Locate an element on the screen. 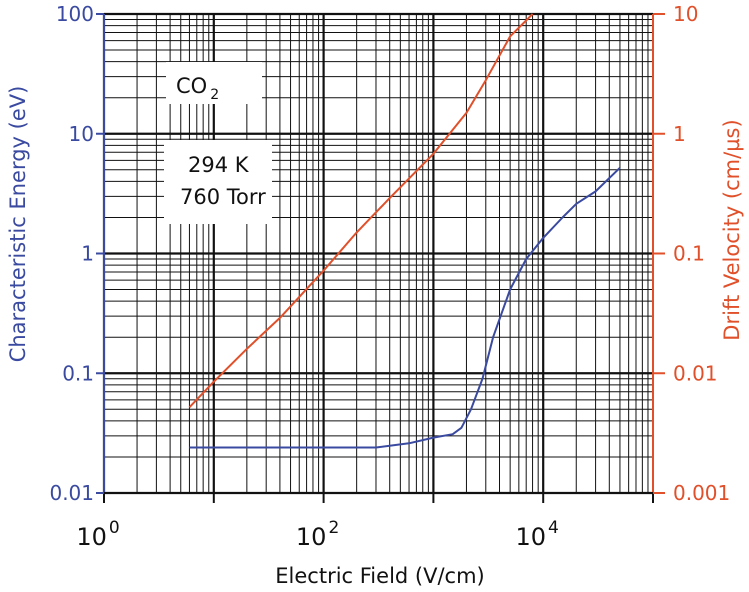  y-left-tick-label: 0.1 is located at coordinates (78, 373).